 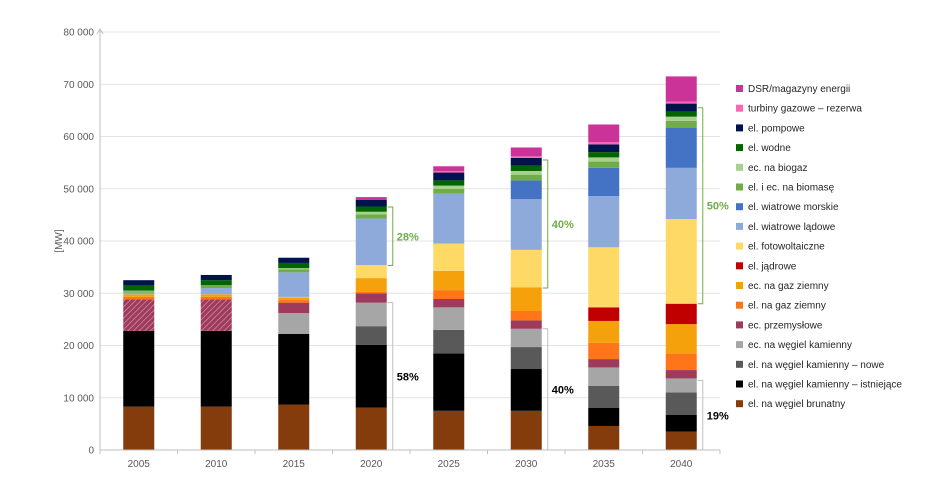 What do you see at coordinates (91, 451) in the screenshot?
I see `y-tick-label: 0` at bounding box center [91, 451].